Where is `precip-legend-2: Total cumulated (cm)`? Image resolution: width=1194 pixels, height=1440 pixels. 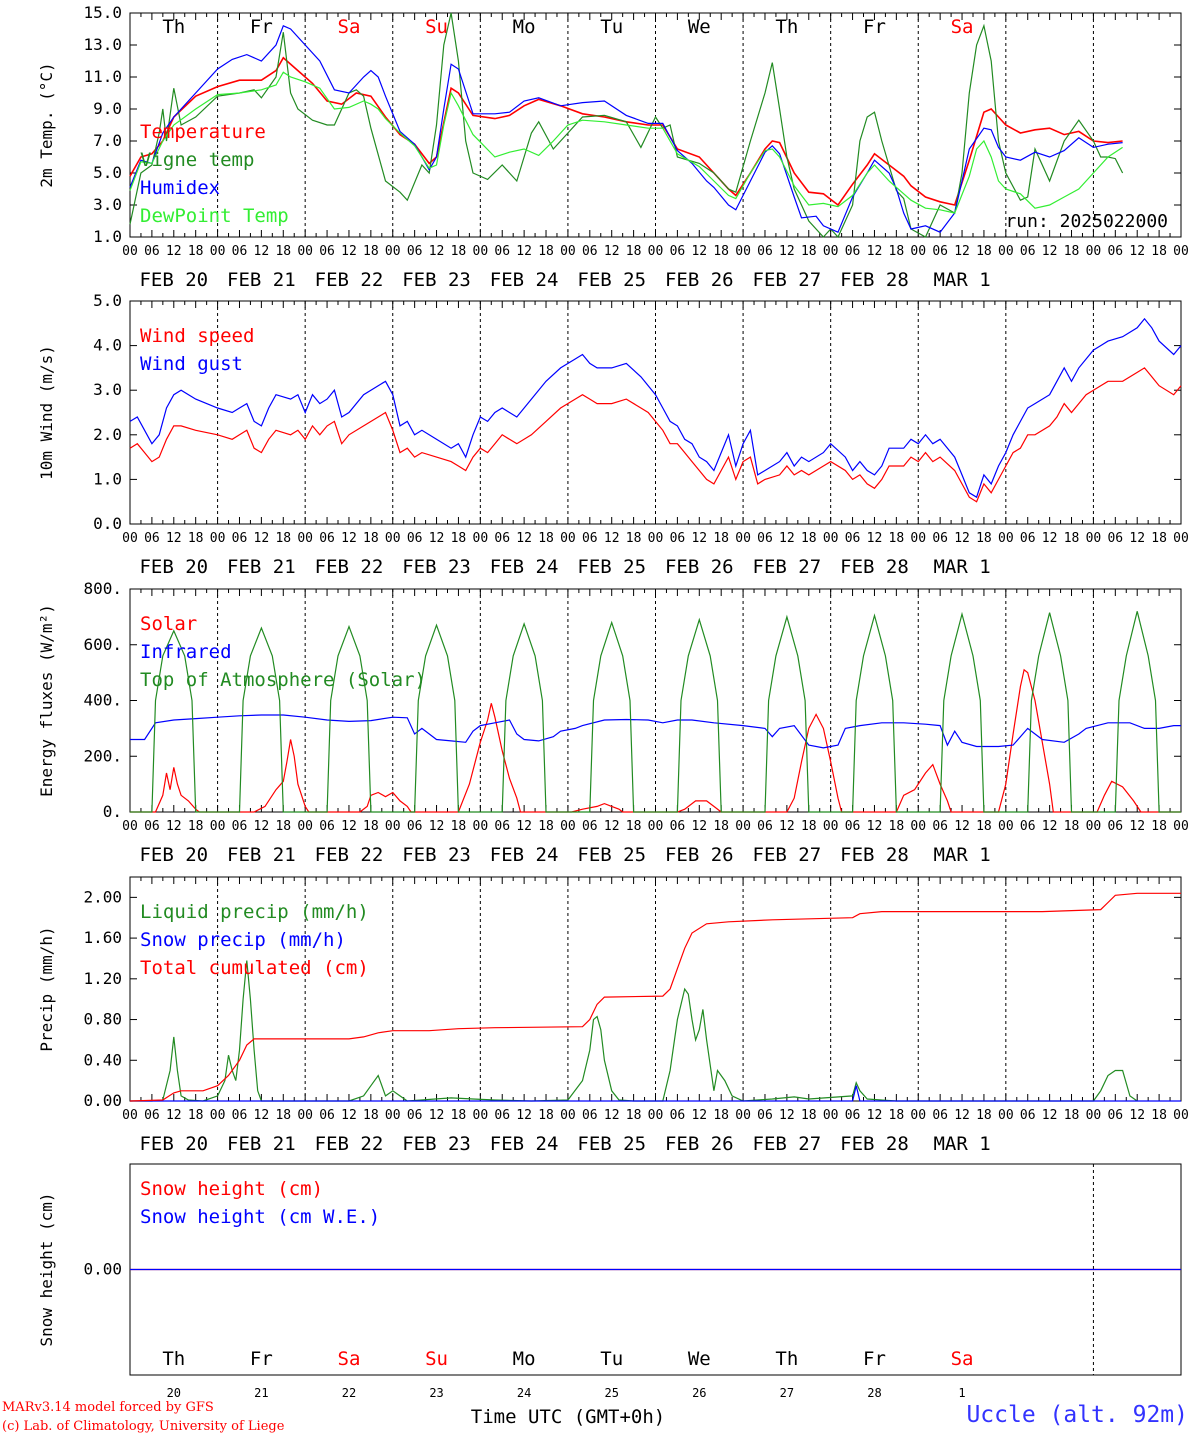
precip-legend-2: Total cumulated (cm) is located at coordinates (254, 968).